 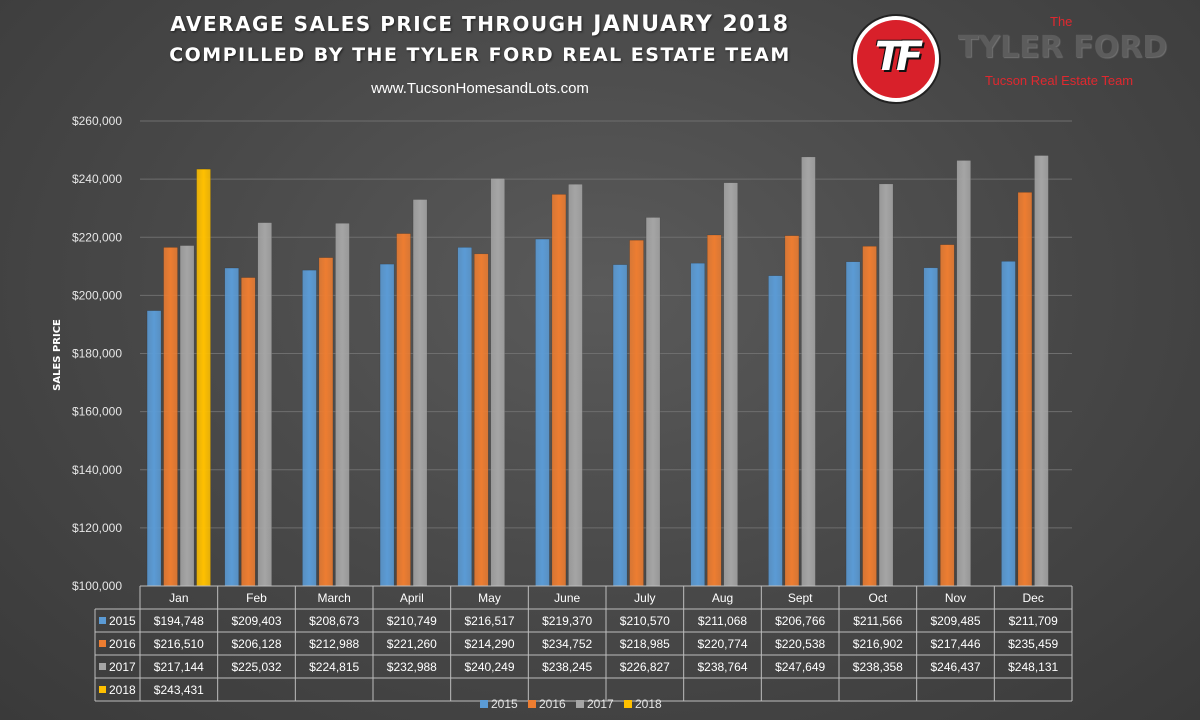 What do you see at coordinates (963, 373) in the screenshot?
I see `bar-2017-nov` at bounding box center [963, 373].